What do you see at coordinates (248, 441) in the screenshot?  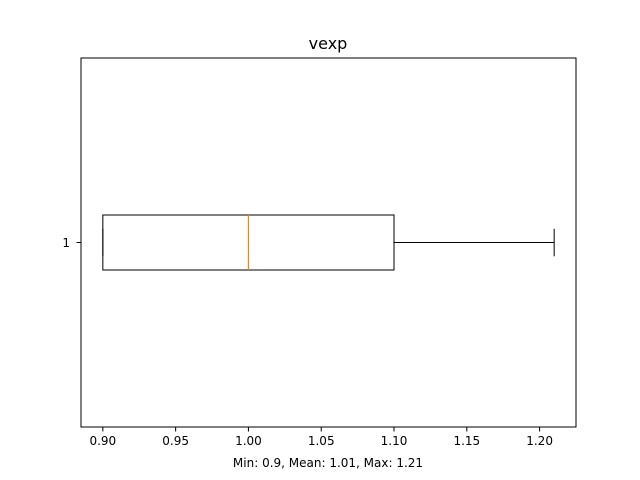 I see `x-tick-label: 1.00` at bounding box center [248, 441].